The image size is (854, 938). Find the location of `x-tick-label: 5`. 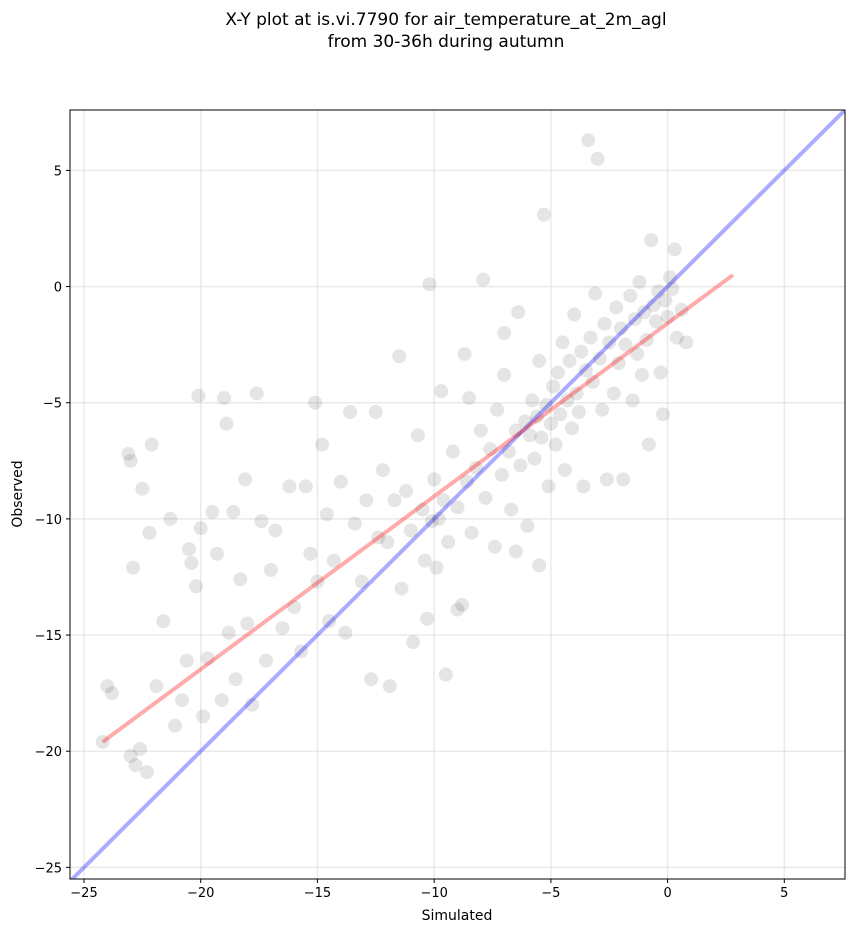

x-tick-label: 5 is located at coordinates (784, 893).